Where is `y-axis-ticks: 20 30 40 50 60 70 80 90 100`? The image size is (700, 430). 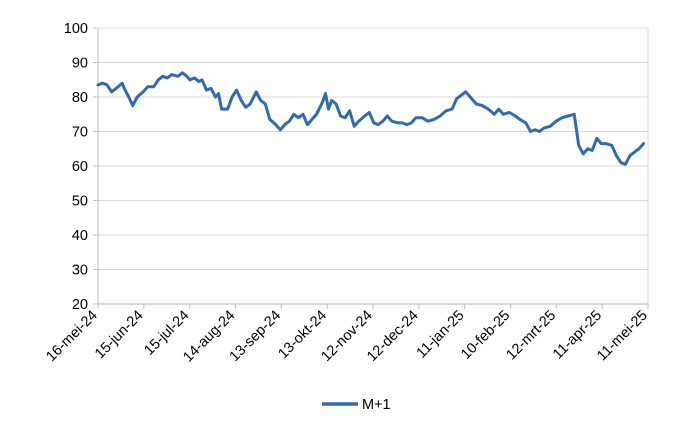 y-axis-ticks: 20 30 40 50 60 70 80 90 100 is located at coordinates (81, 167).